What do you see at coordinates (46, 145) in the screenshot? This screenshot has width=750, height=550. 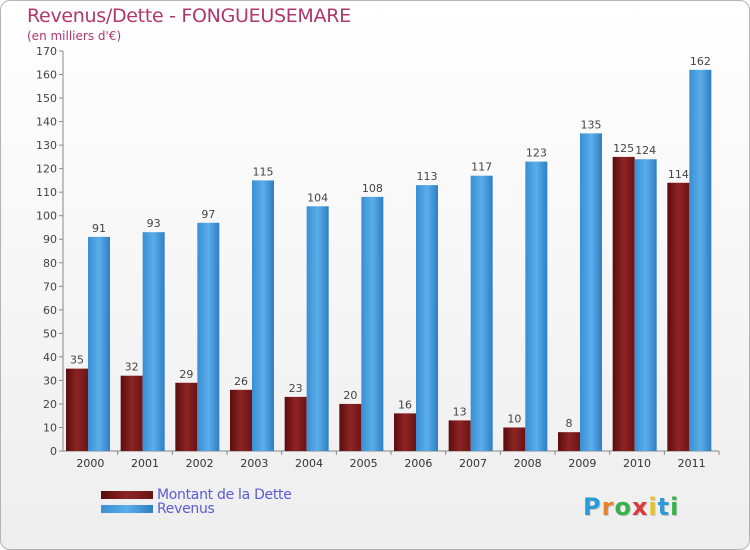 I see `y-tick-label: 130` at bounding box center [46, 145].